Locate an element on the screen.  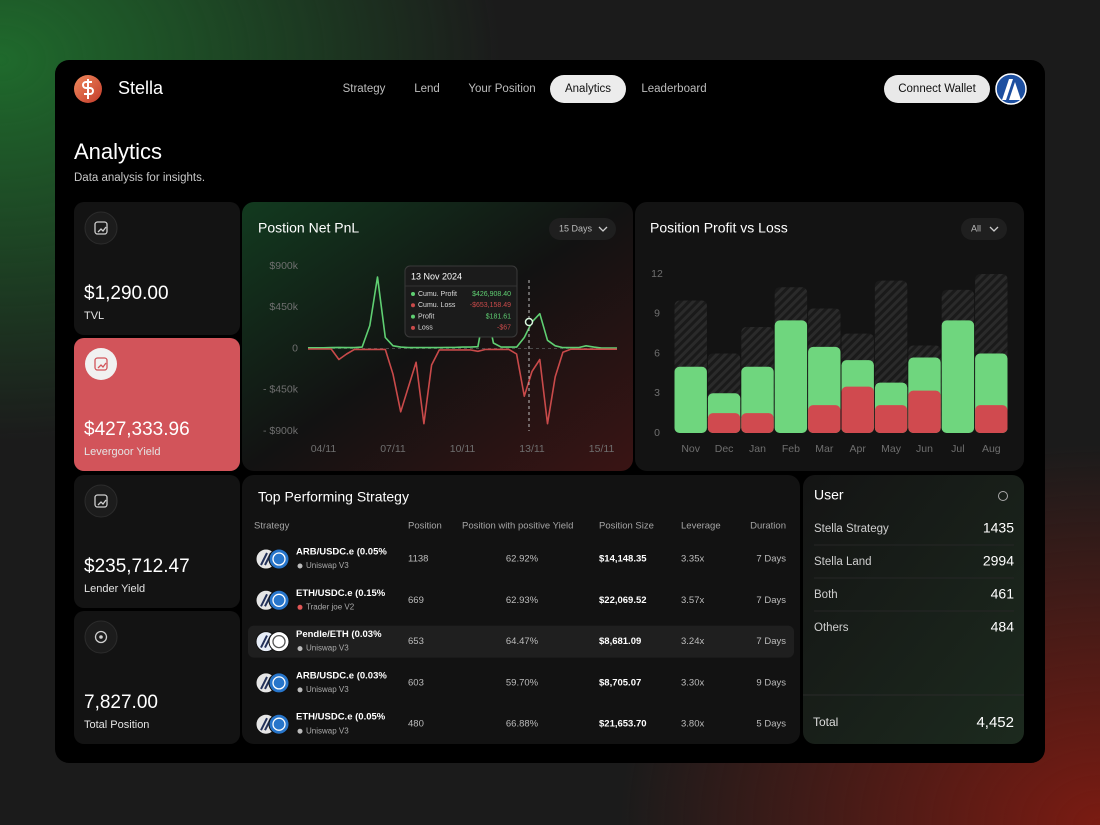
cell: 653 is located at coordinates (416, 641).